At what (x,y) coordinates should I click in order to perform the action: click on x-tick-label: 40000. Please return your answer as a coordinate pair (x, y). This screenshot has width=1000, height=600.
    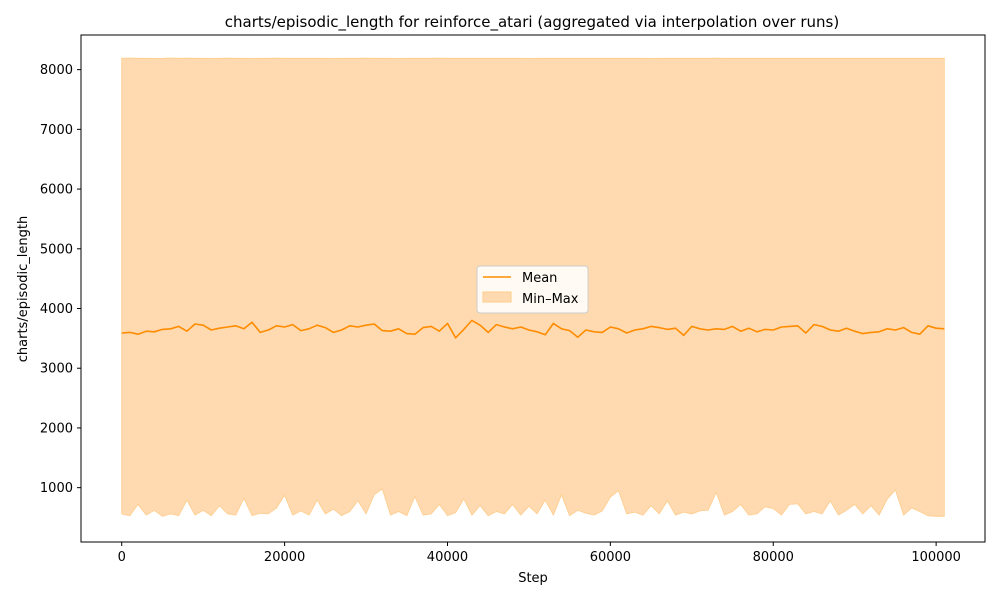
    Looking at the image, I should click on (447, 557).